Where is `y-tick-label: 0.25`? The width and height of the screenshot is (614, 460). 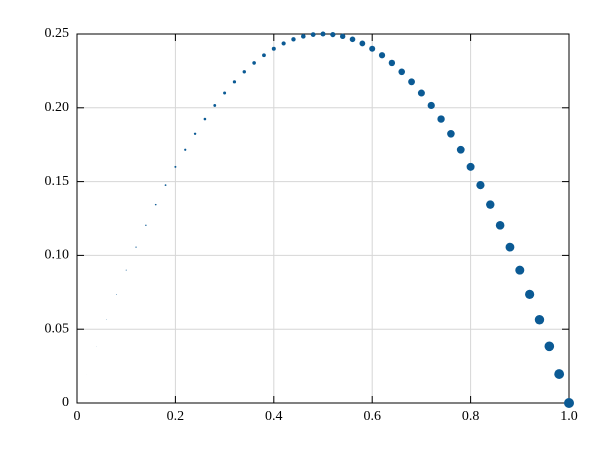 y-tick-label: 0.25 is located at coordinates (57, 33).